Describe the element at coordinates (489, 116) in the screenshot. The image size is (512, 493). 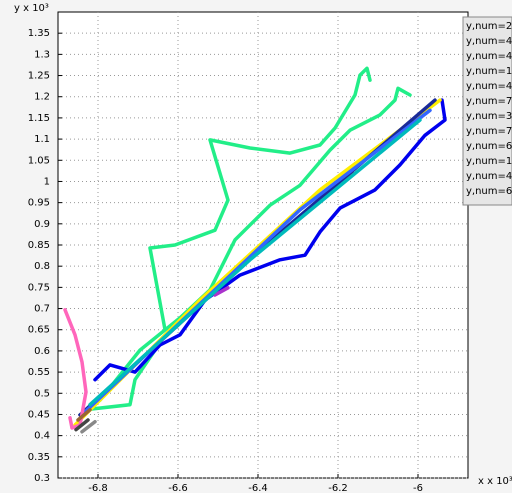
I see `legend-label: y,num=326` at that location.